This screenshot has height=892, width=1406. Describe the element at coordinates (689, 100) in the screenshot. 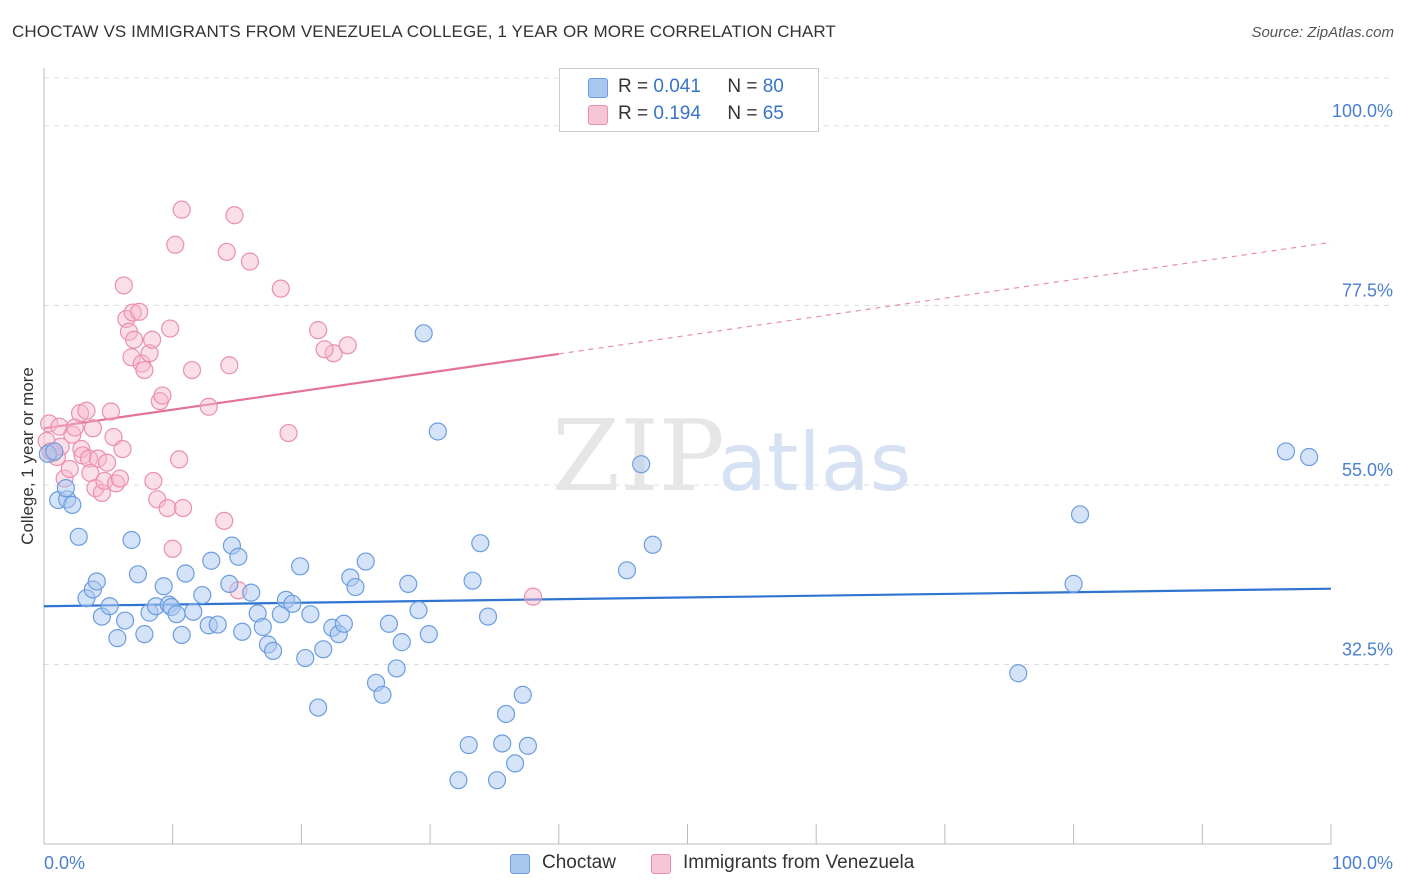

I see `legend: R = 0.041 N = 80 R = 0.194 N = 65` at that location.